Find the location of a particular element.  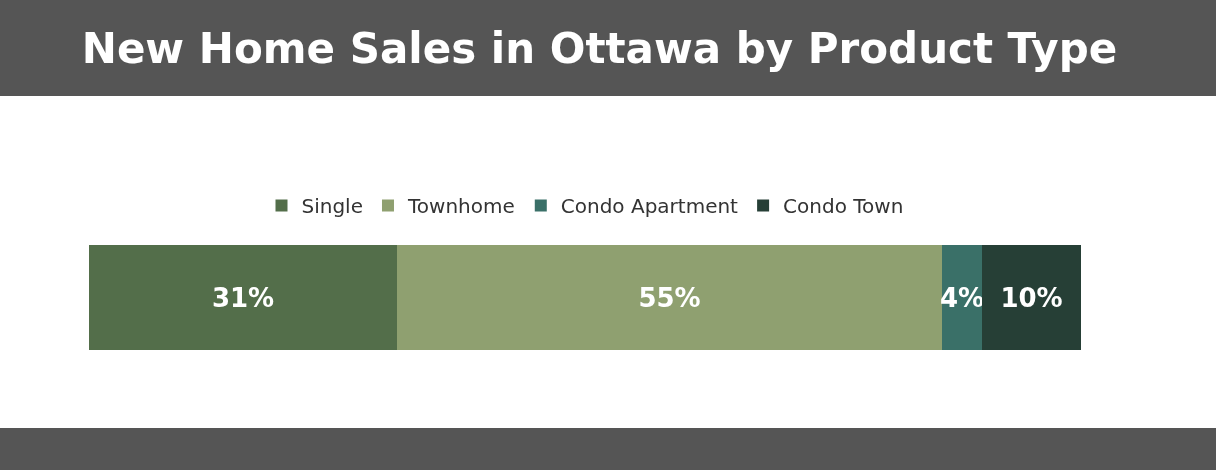

data-label: 10% is located at coordinates (1031, 297).